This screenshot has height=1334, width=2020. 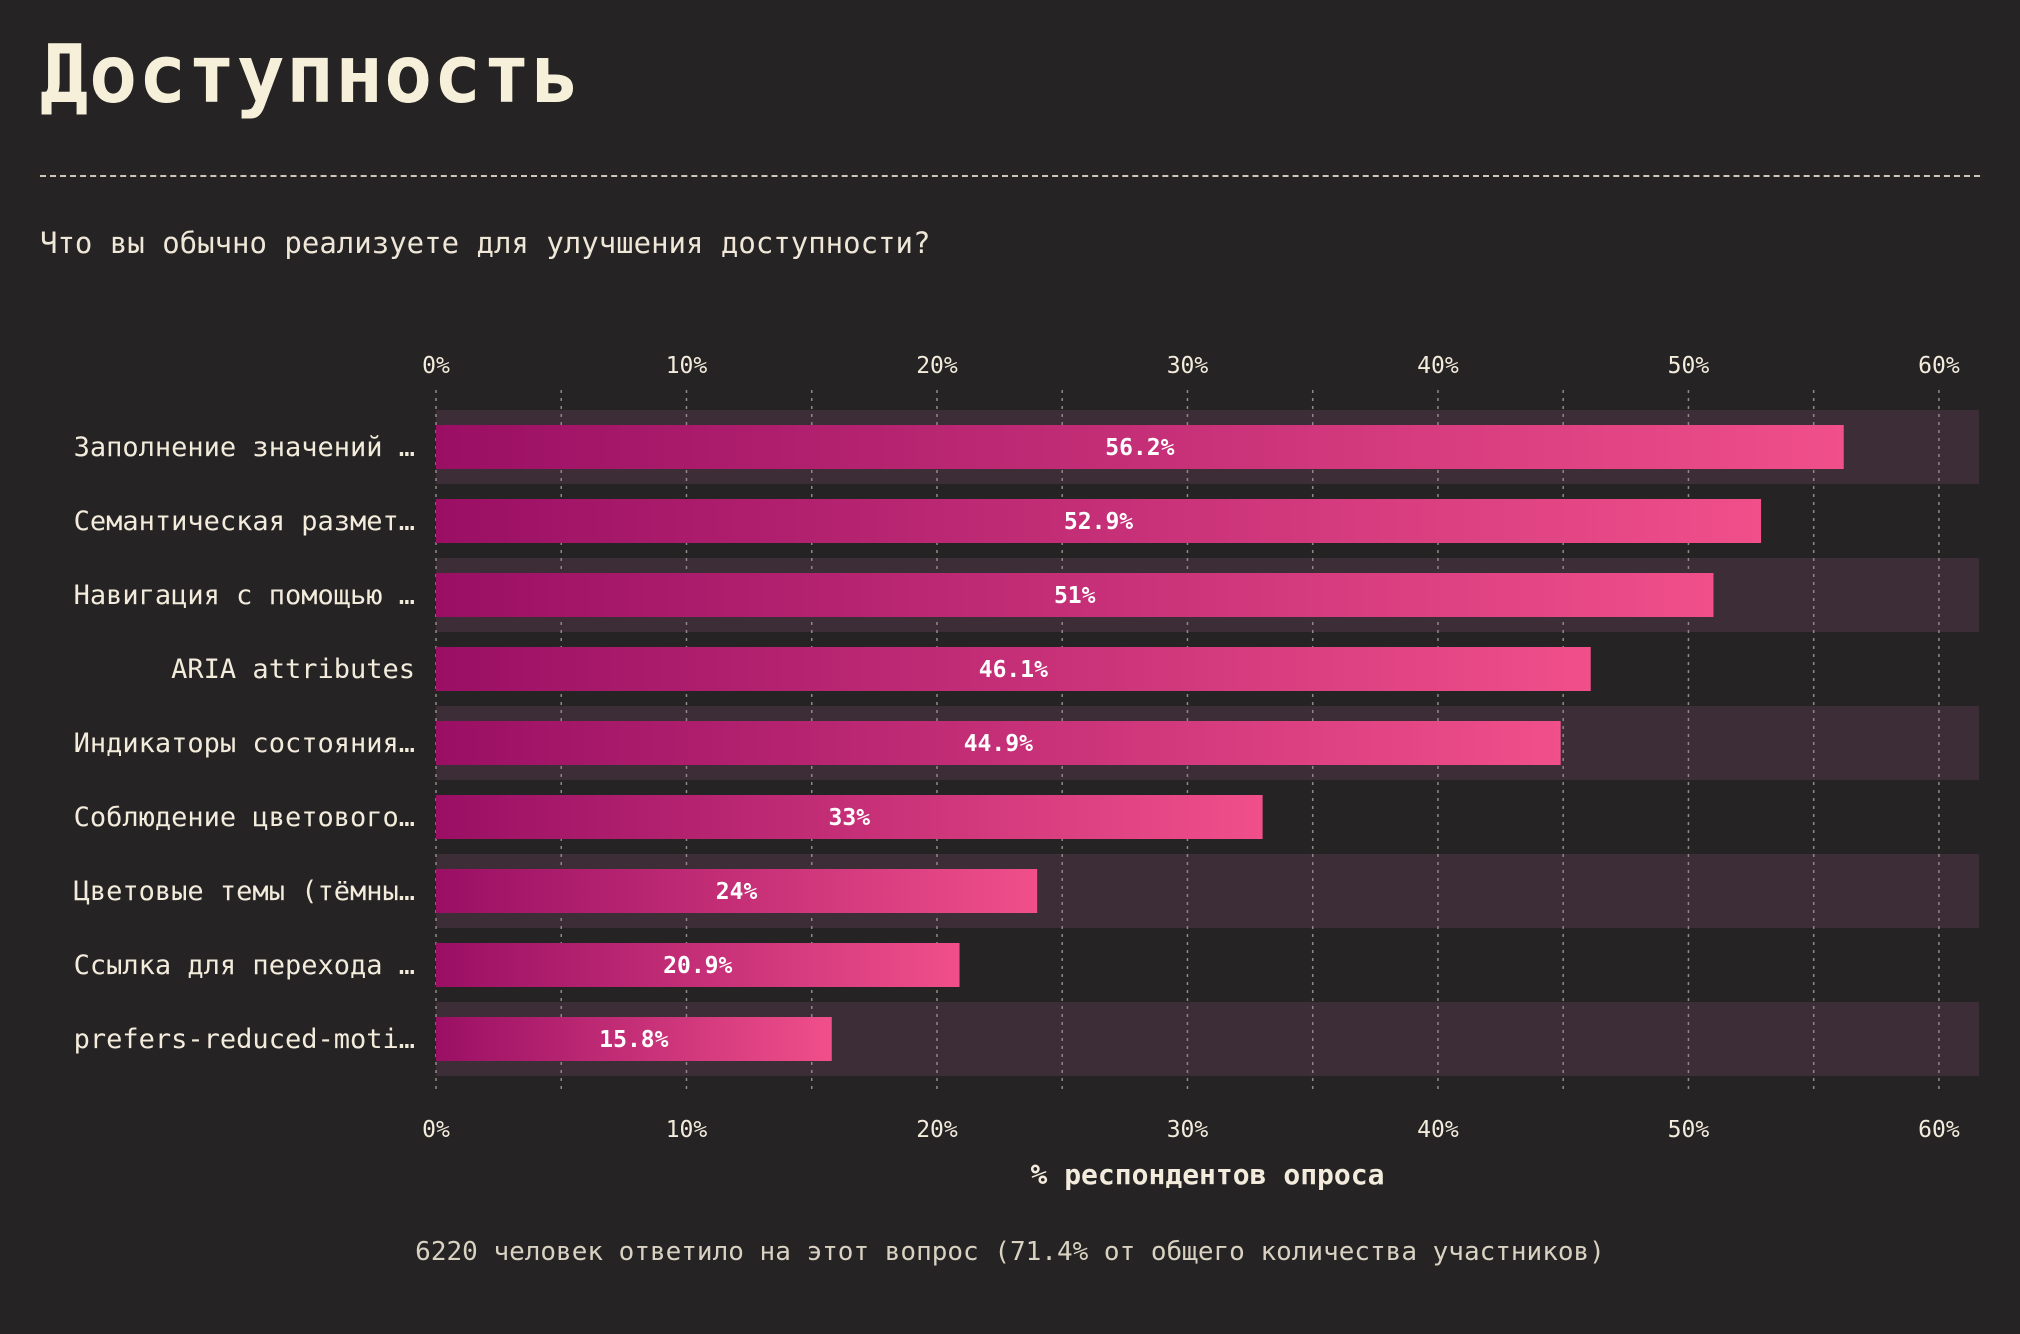 I want to click on x-tick-label-top: 0%, so click(x=436, y=366).